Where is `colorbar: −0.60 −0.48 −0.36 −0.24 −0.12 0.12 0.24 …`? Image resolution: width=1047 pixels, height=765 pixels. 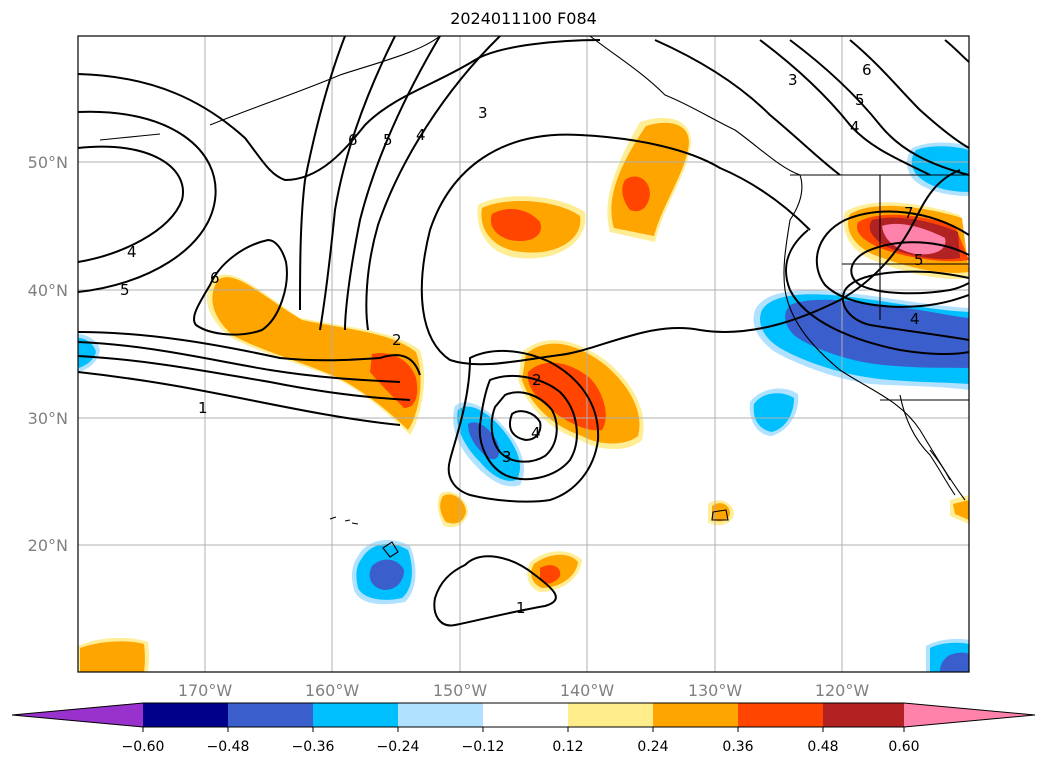
colorbar: −0.60 −0.48 −0.36 −0.24 −0.12 0.12 0.24 … is located at coordinates (523, 728).